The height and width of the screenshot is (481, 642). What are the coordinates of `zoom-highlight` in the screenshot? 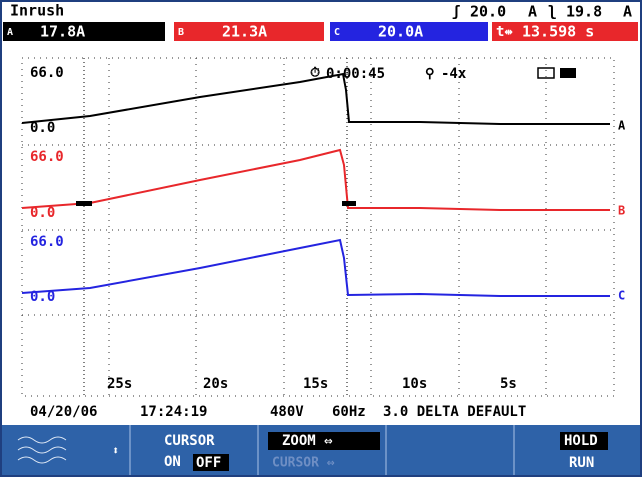 It's located at (324, 441).